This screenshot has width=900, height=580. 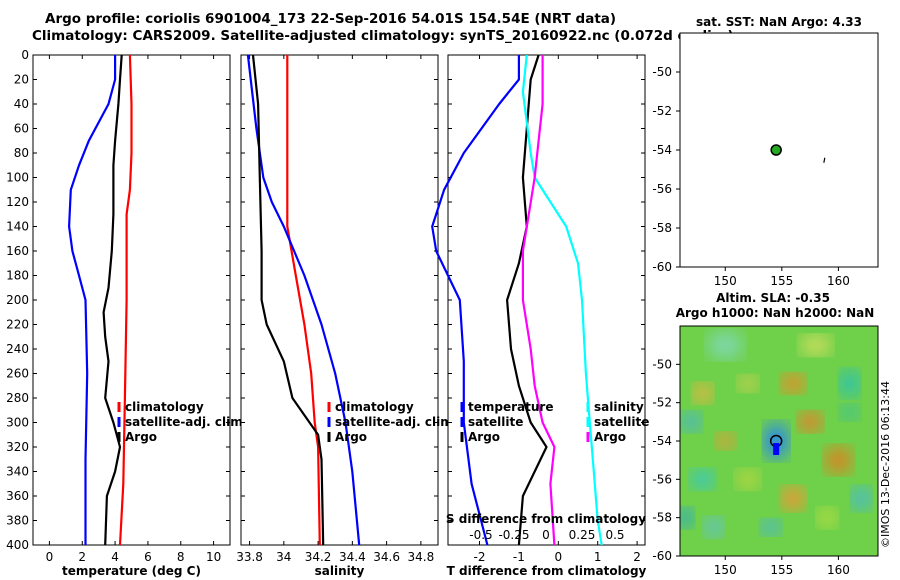 I want to click on sla-map-title-line2: Argo h1000: NaN h2000: NaN, so click(x=775, y=313).